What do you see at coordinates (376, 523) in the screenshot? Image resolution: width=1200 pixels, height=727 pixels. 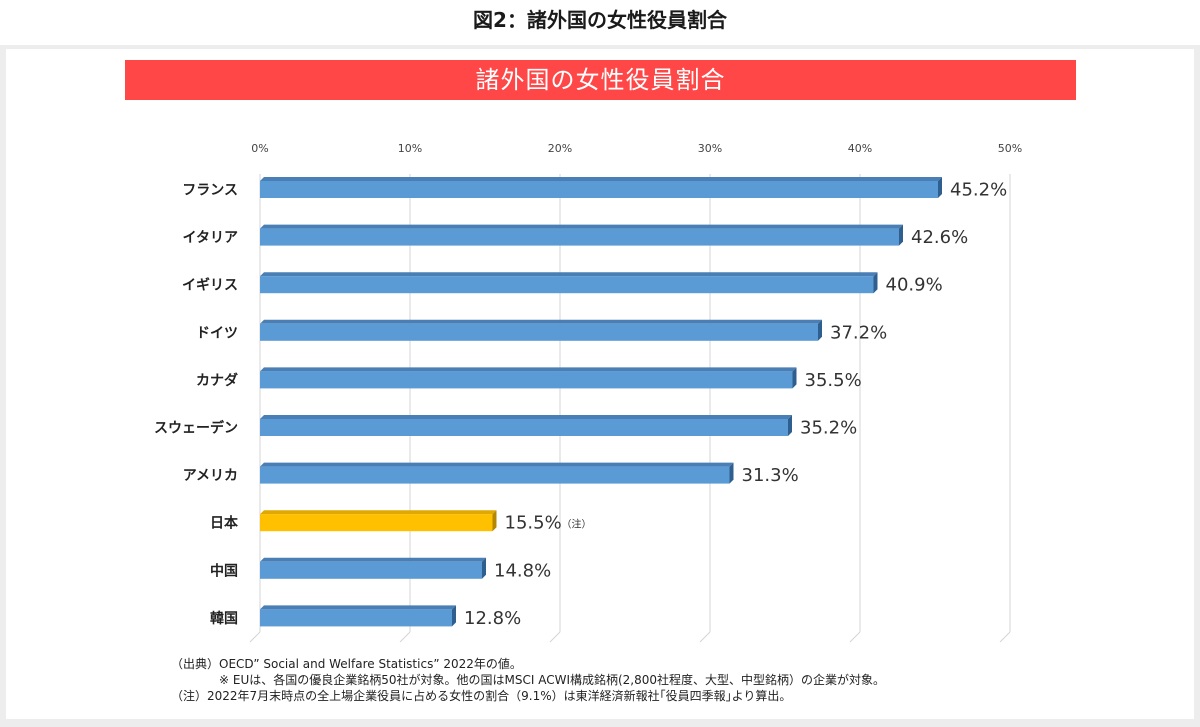 I see `bar-highlight` at bounding box center [376, 523].